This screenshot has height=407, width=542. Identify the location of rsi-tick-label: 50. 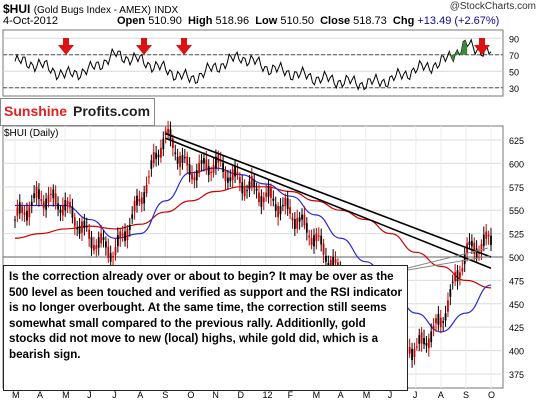
(514, 72).